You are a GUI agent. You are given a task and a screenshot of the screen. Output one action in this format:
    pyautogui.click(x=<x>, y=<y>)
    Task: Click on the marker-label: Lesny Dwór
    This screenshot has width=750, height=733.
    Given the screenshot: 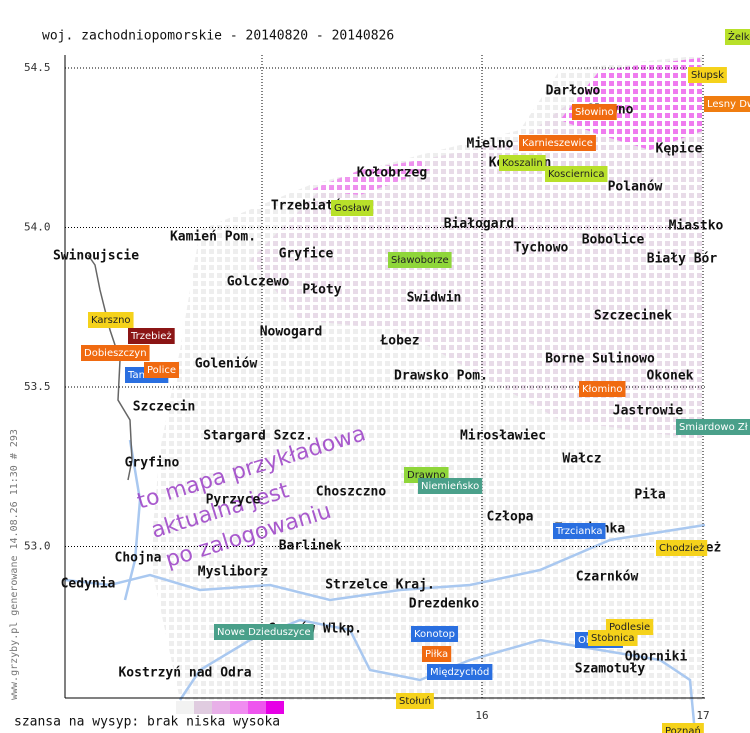 What is the action you would take?
    pyautogui.click(x=728, y=104)
    